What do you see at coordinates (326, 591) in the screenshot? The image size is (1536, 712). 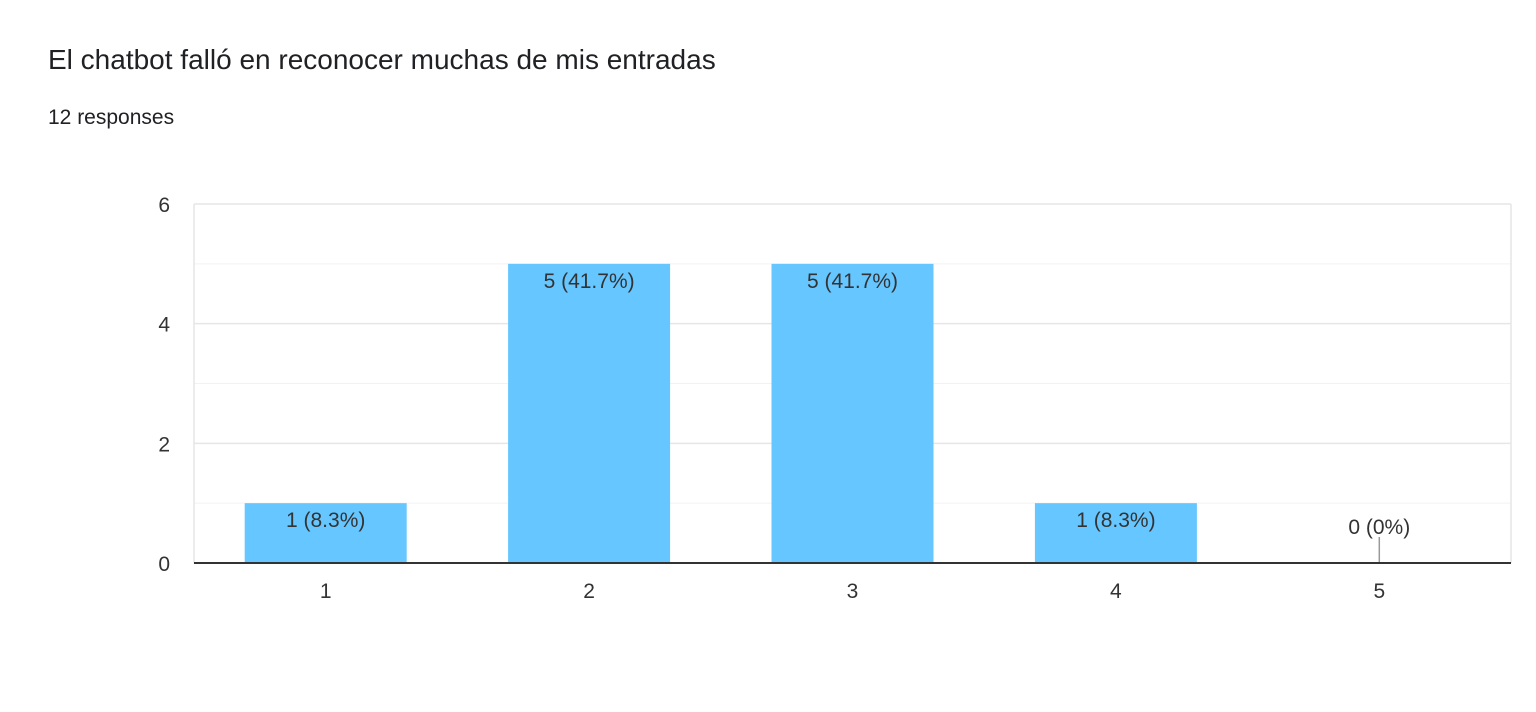 I see `x-tick-label: 1` at bounding box center [326, 591].